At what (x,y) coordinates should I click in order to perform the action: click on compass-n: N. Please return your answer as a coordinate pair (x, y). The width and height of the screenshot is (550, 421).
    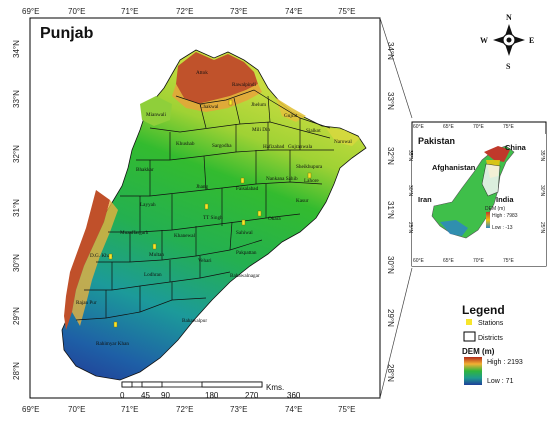
    Looking at the image, I should click on (509, 17).